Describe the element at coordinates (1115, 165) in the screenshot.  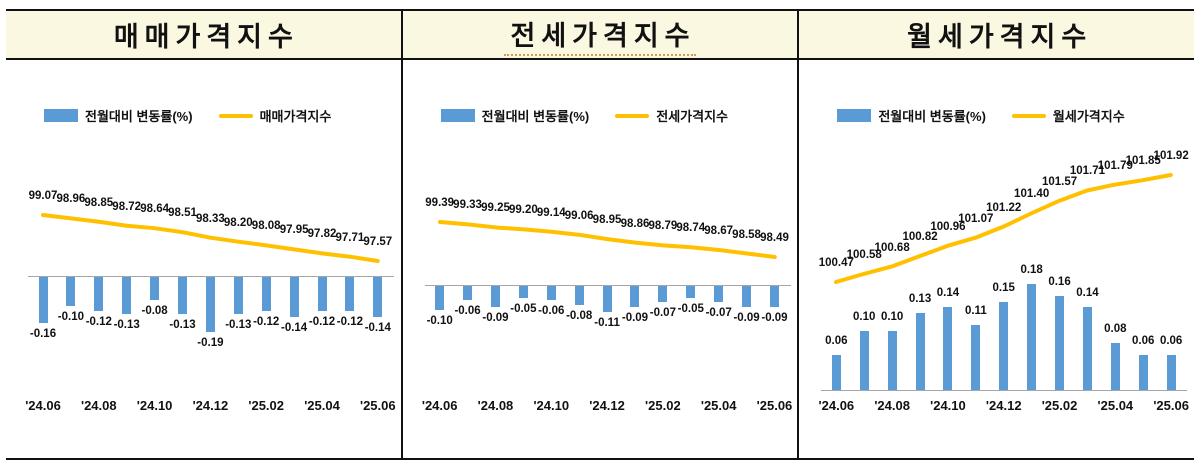
I see `line-value-label: 101.79` at that location.